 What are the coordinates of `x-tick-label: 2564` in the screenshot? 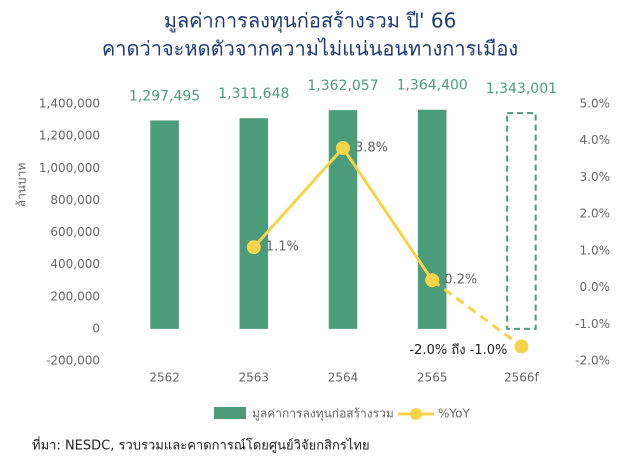 It's located at (343, 378).